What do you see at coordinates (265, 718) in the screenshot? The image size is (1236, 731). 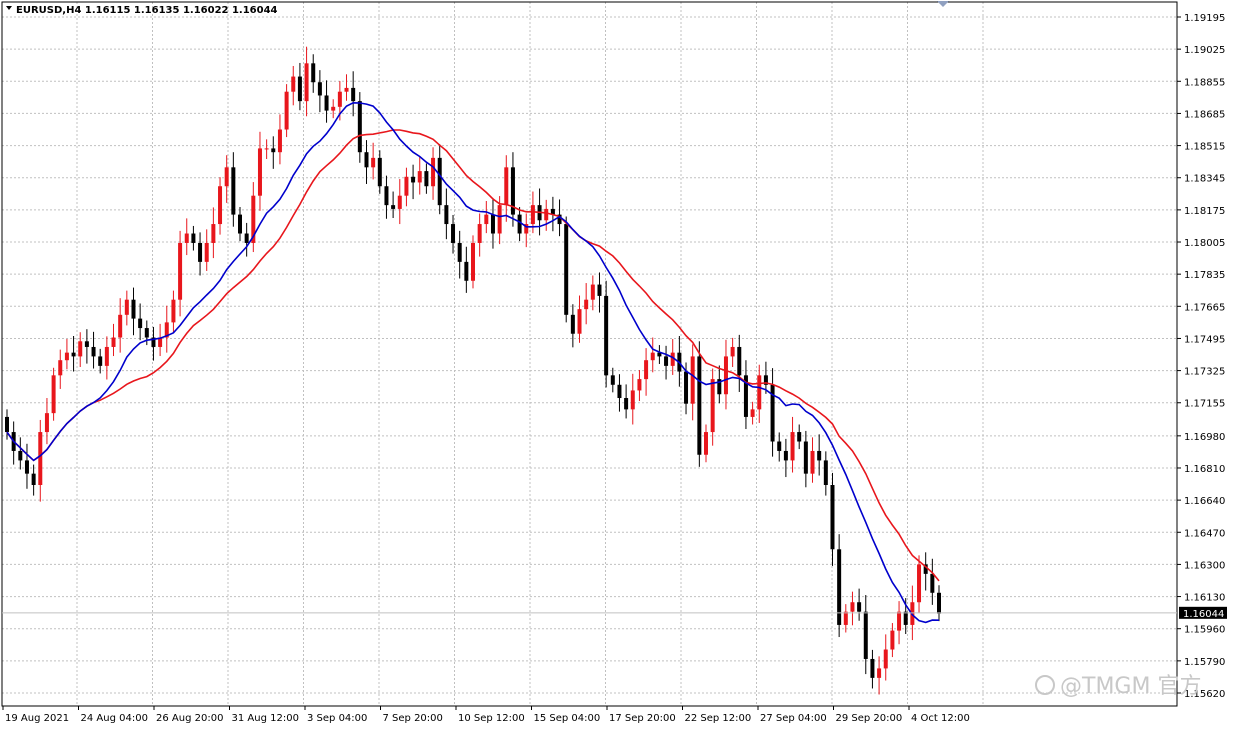 I see `time-tick-label: 31 Aug 12:00` at bounding box center [265, 718].